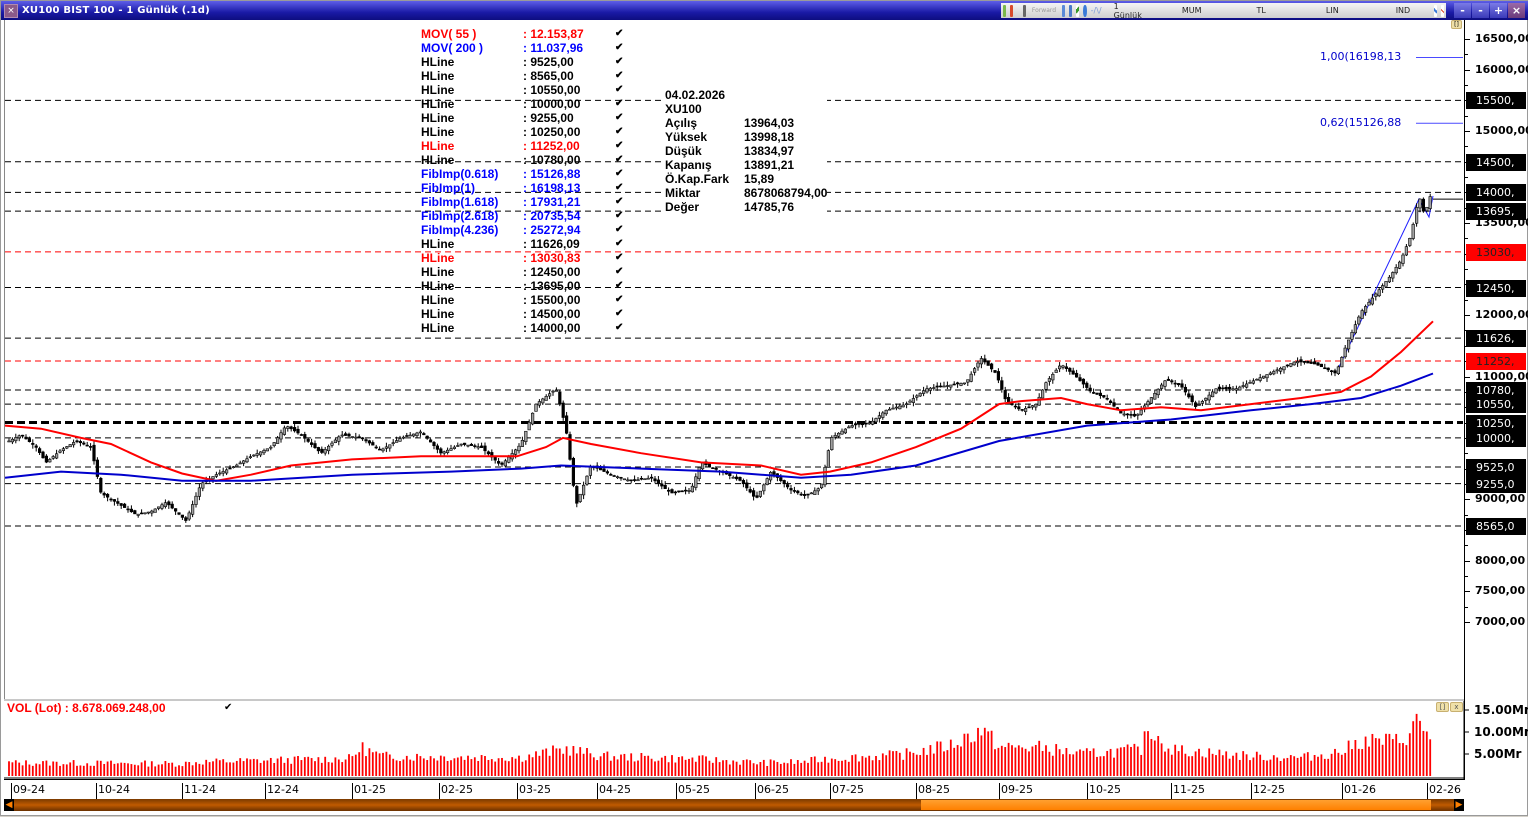 This screenshot has height=817, width=1528. I want to click on volume-close-button: x, so click(1456, 707).